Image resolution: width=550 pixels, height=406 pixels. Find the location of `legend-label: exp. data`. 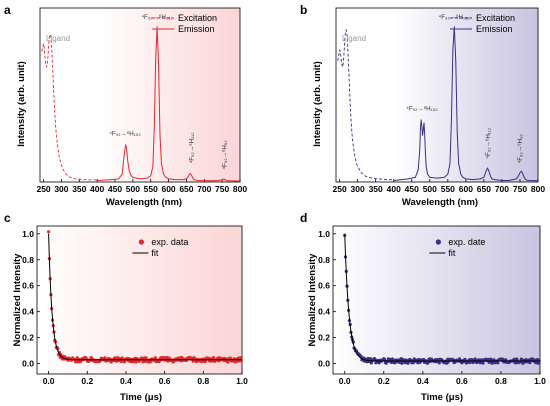

legend-label: exp. data is located at coordinates (169, 242).